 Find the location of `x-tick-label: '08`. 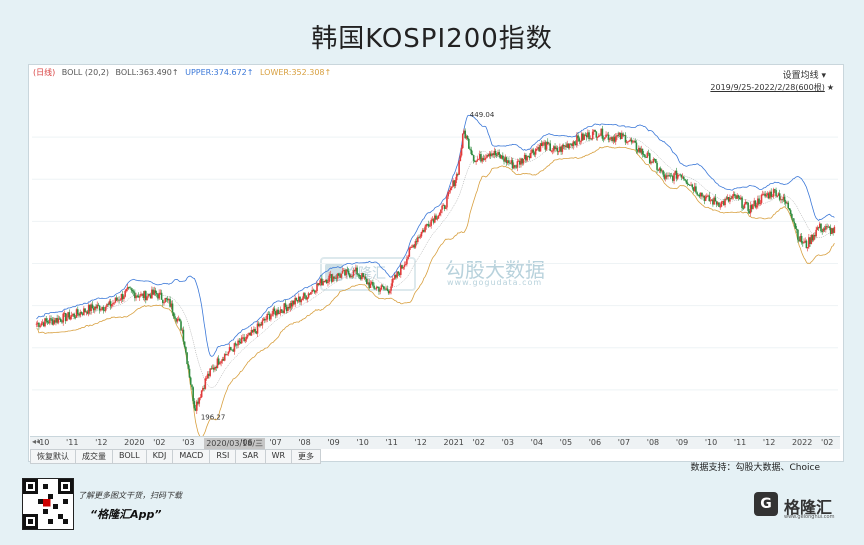

x-tick-label: '08 is located at coordinates (304, 442).